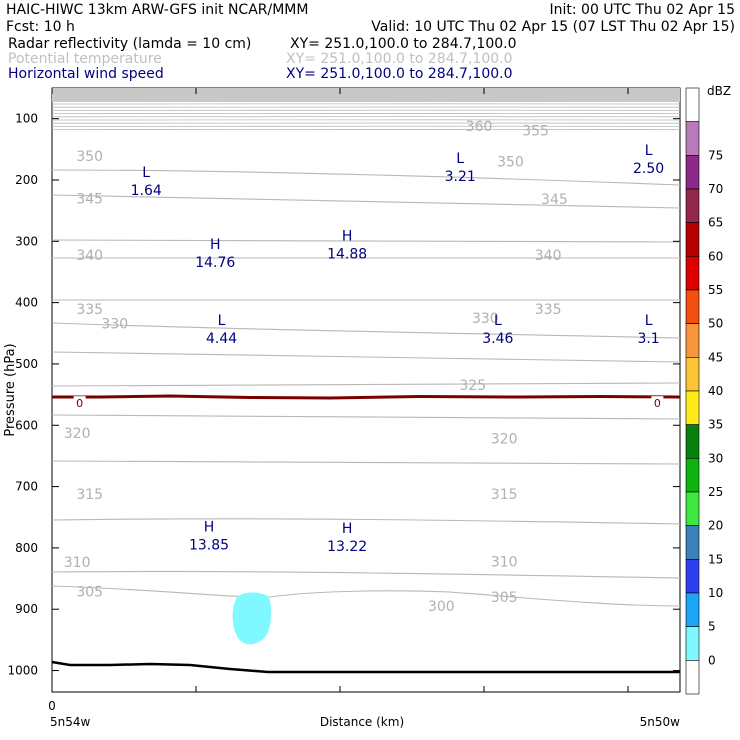 This screenshot has height=740, width=740. Describe the element at coordinates (715, 458) in the screenshot. I see `colorbar-level-label: 30` at that location.